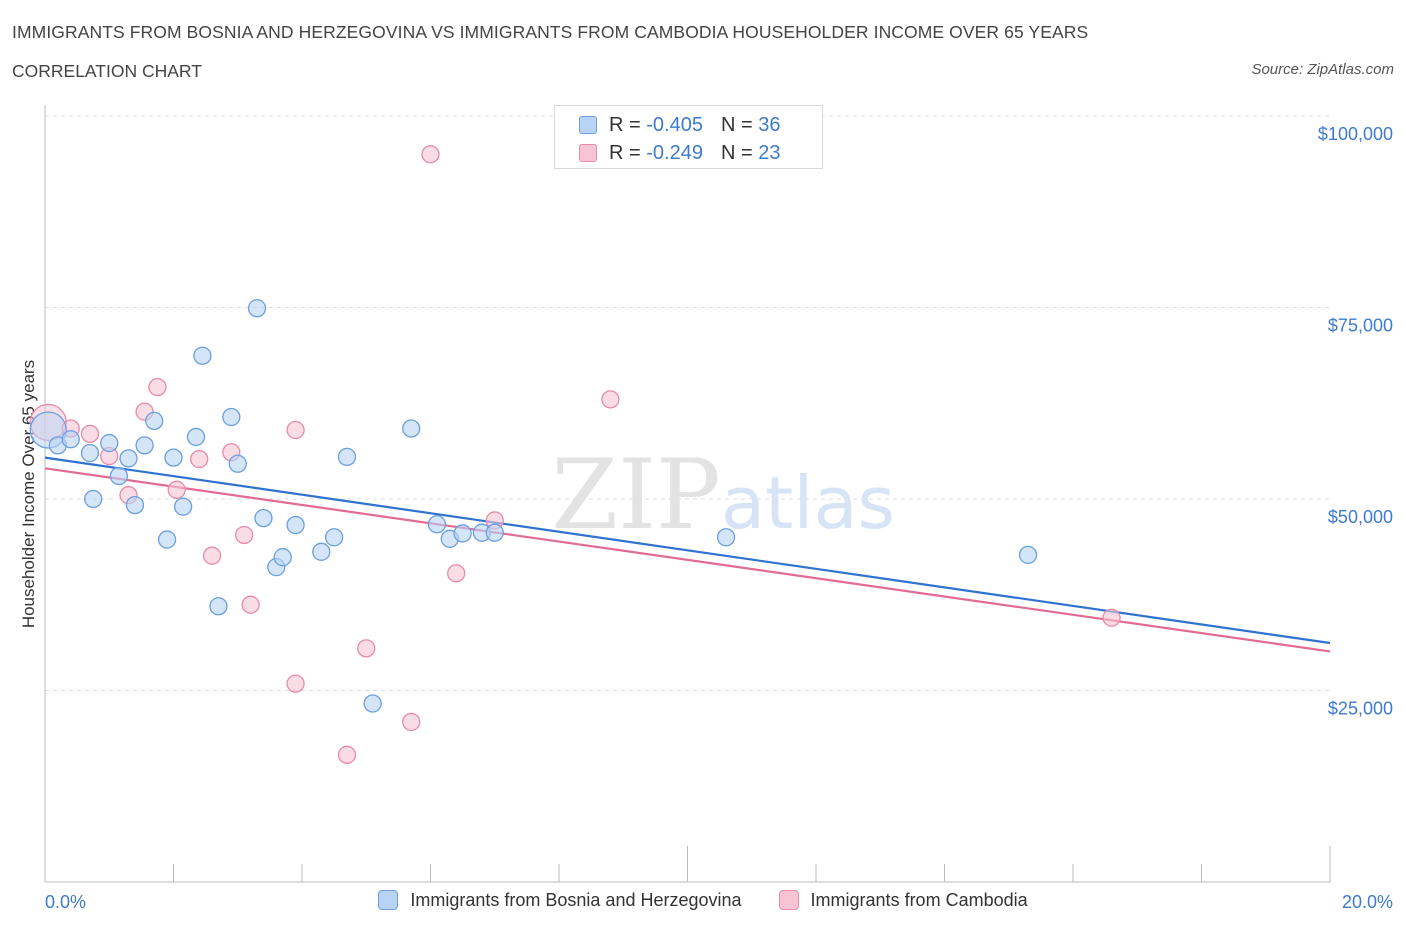 The height and width of the screenshot is (930, 1406). I want to click on legend-label-cambodia: Immigrants from Cambodia, so click(919, 900).